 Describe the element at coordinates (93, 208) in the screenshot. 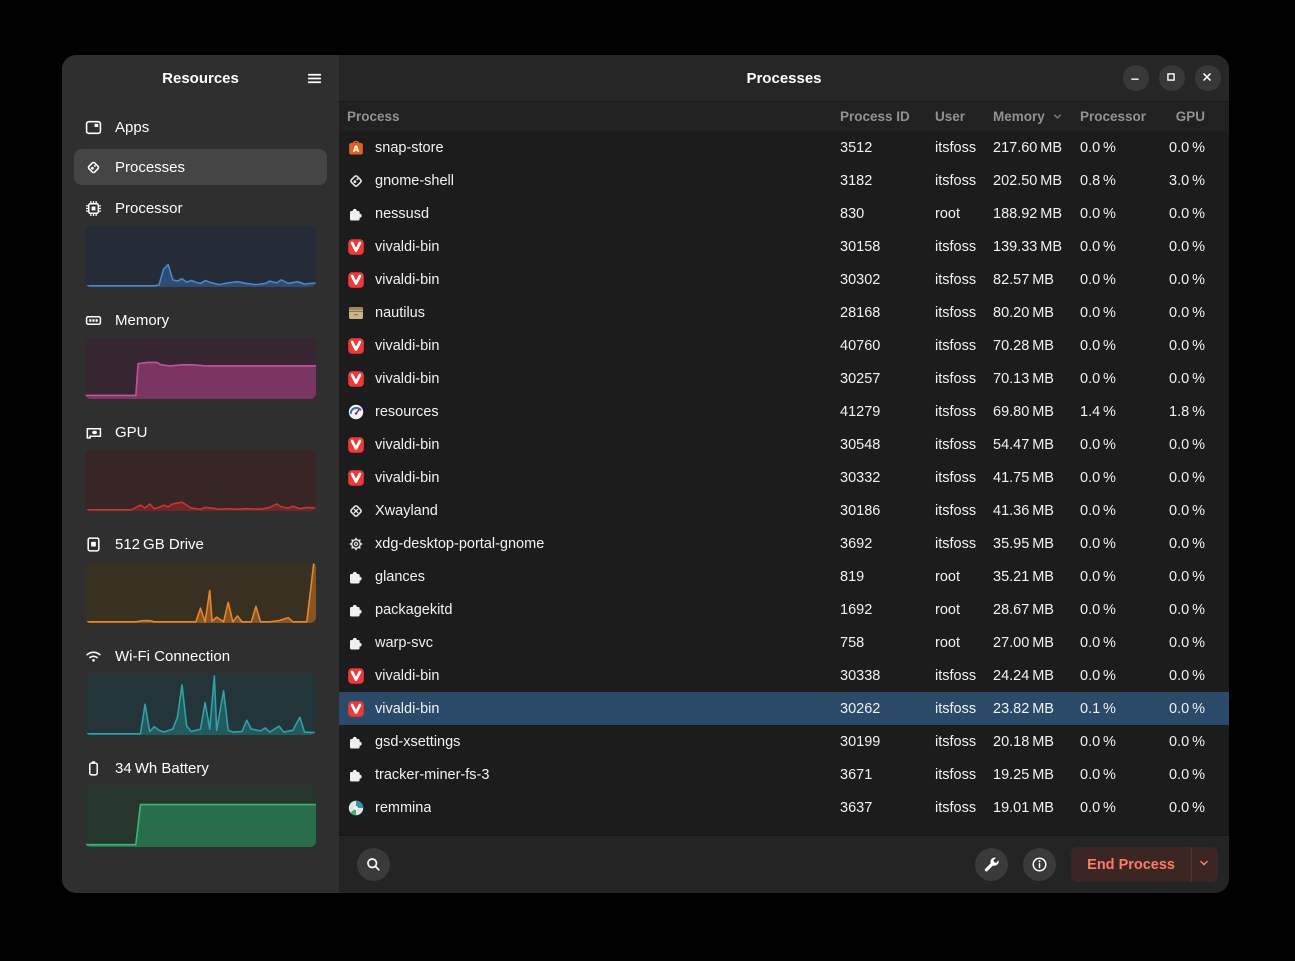

I see `processor-icon` at that location.